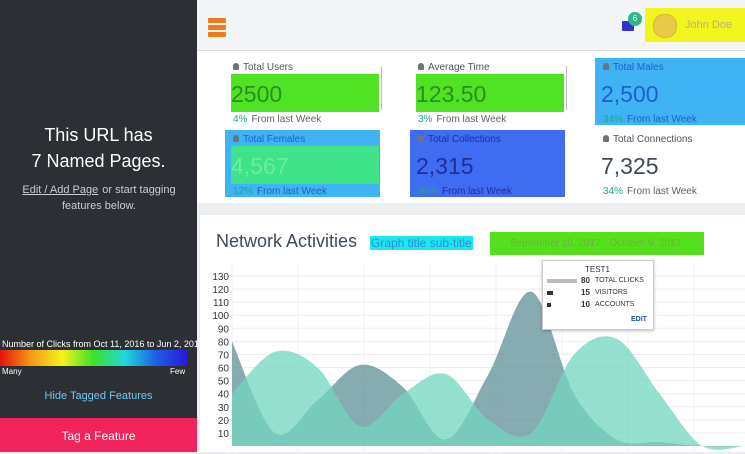  I want to click on y-tick-label: 70, so click(224, 355).